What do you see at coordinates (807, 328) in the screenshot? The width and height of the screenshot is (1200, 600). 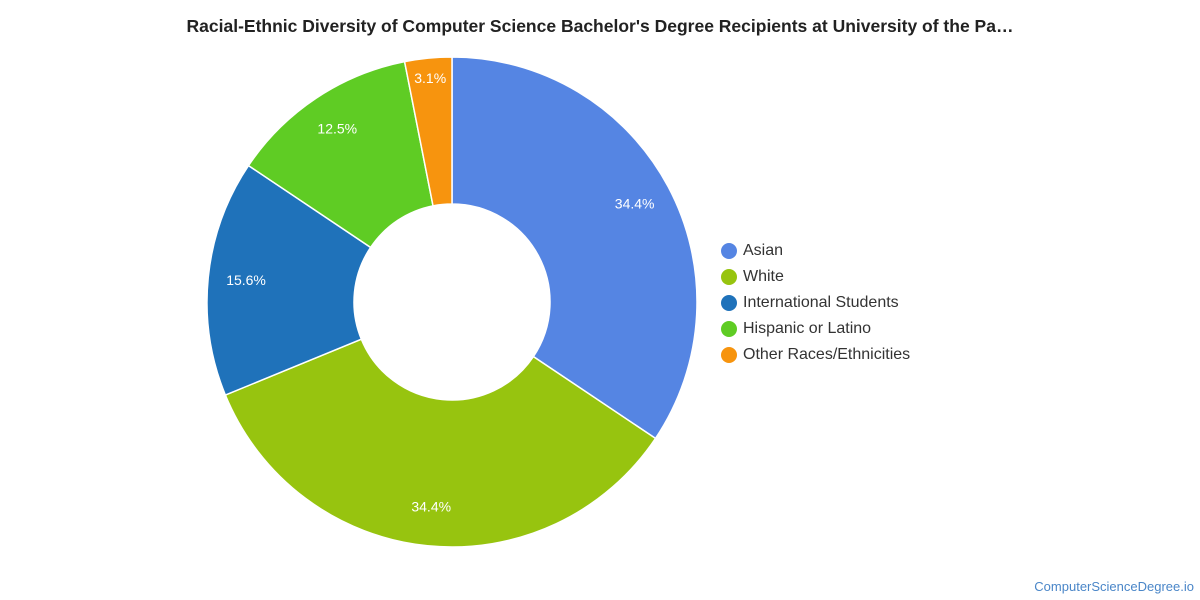 I see `legend-label: Hispanic or Latino` at bounding box center [807, 328].